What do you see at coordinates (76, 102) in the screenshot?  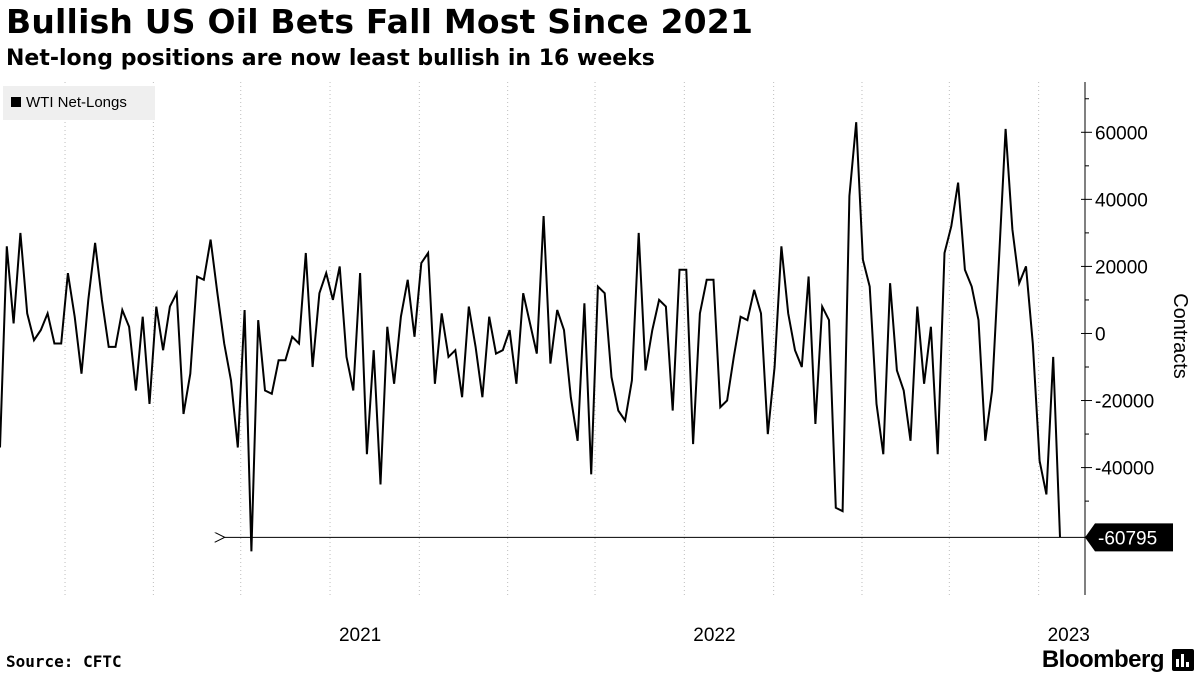 I see `legend-label: WTI Net-Longs` at bounding box center [76, 102].